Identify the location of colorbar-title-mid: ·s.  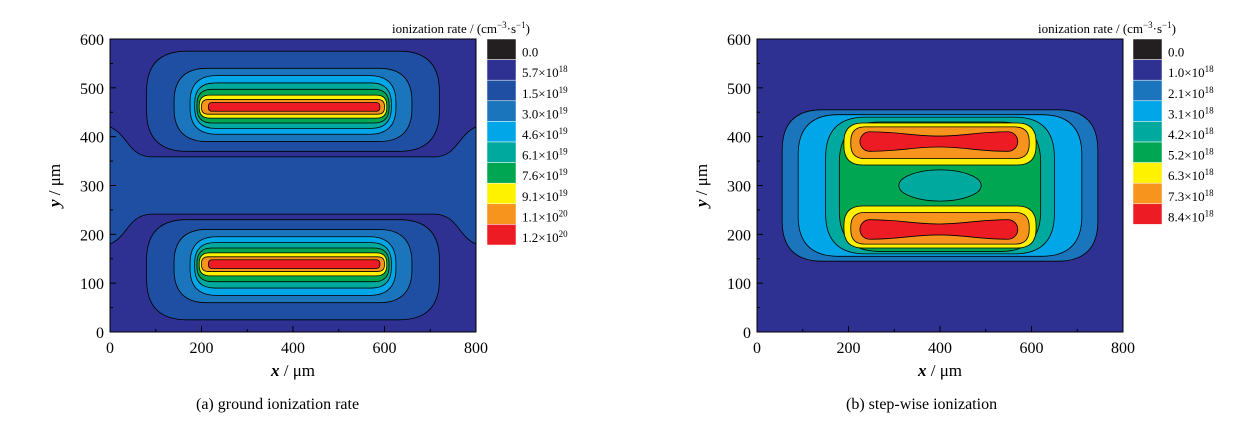
(1157, 28).